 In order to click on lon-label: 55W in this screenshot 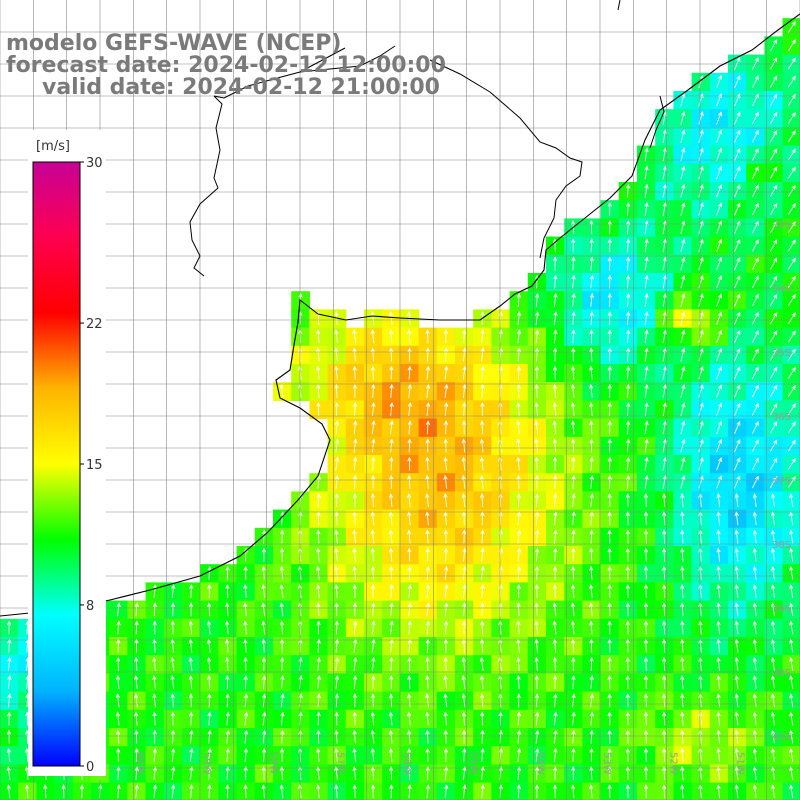, I will do `click(473, 763)`.